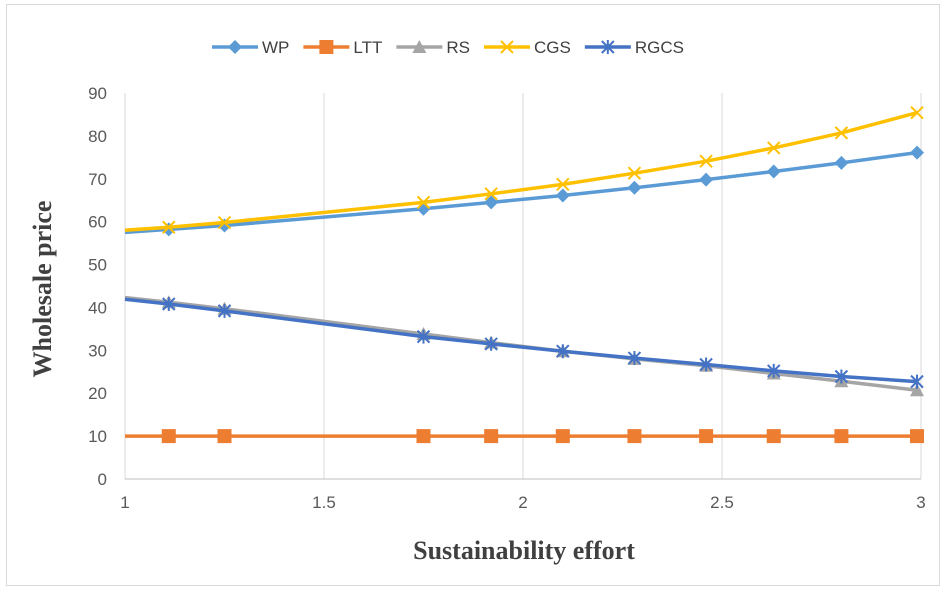 This screenshot has width=946, height=592. I want to click on legend-marker-rgcs, so click(608, 47).